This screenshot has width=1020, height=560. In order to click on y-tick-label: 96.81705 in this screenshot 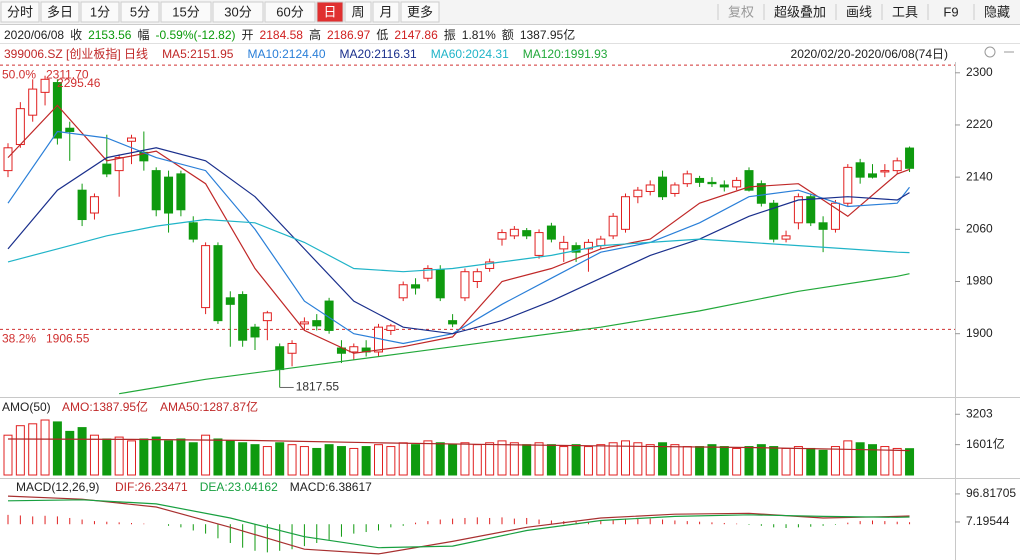, I will do `click(991, 493)`.